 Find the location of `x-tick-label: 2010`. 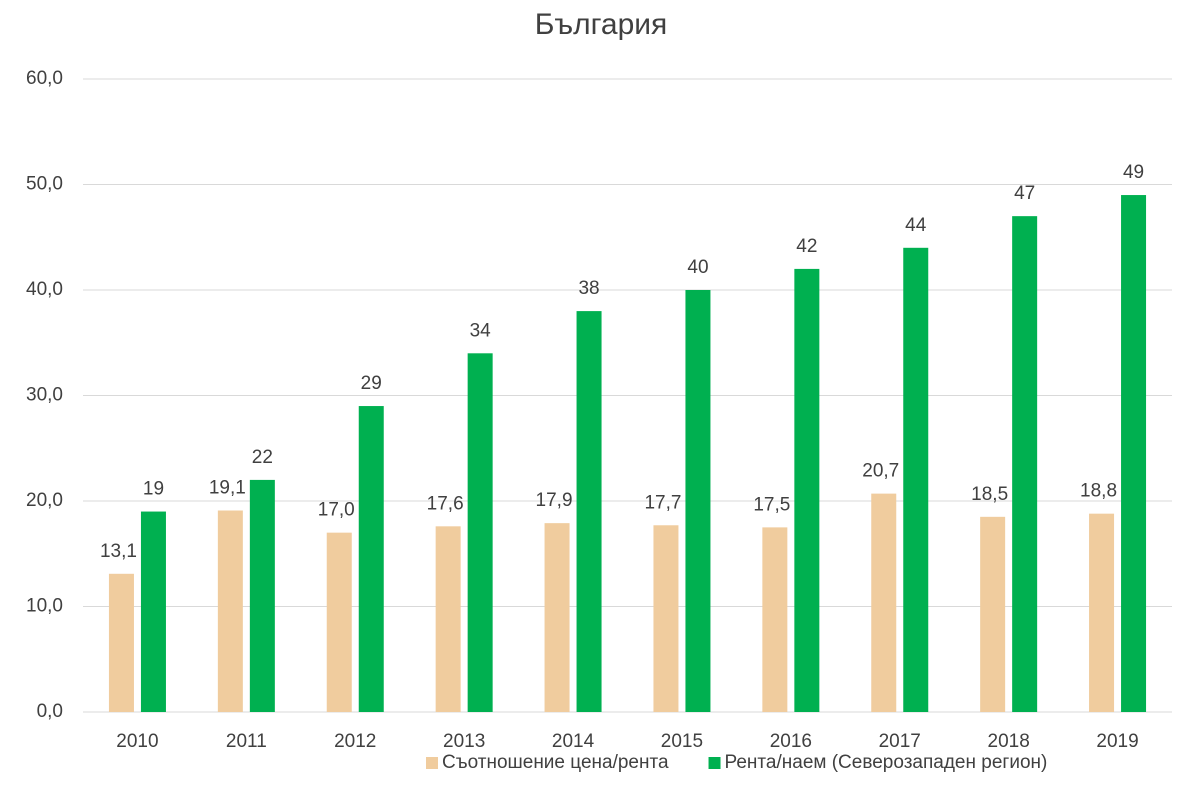

x-tick-label: 2010 is located at coordinates (137, 741).